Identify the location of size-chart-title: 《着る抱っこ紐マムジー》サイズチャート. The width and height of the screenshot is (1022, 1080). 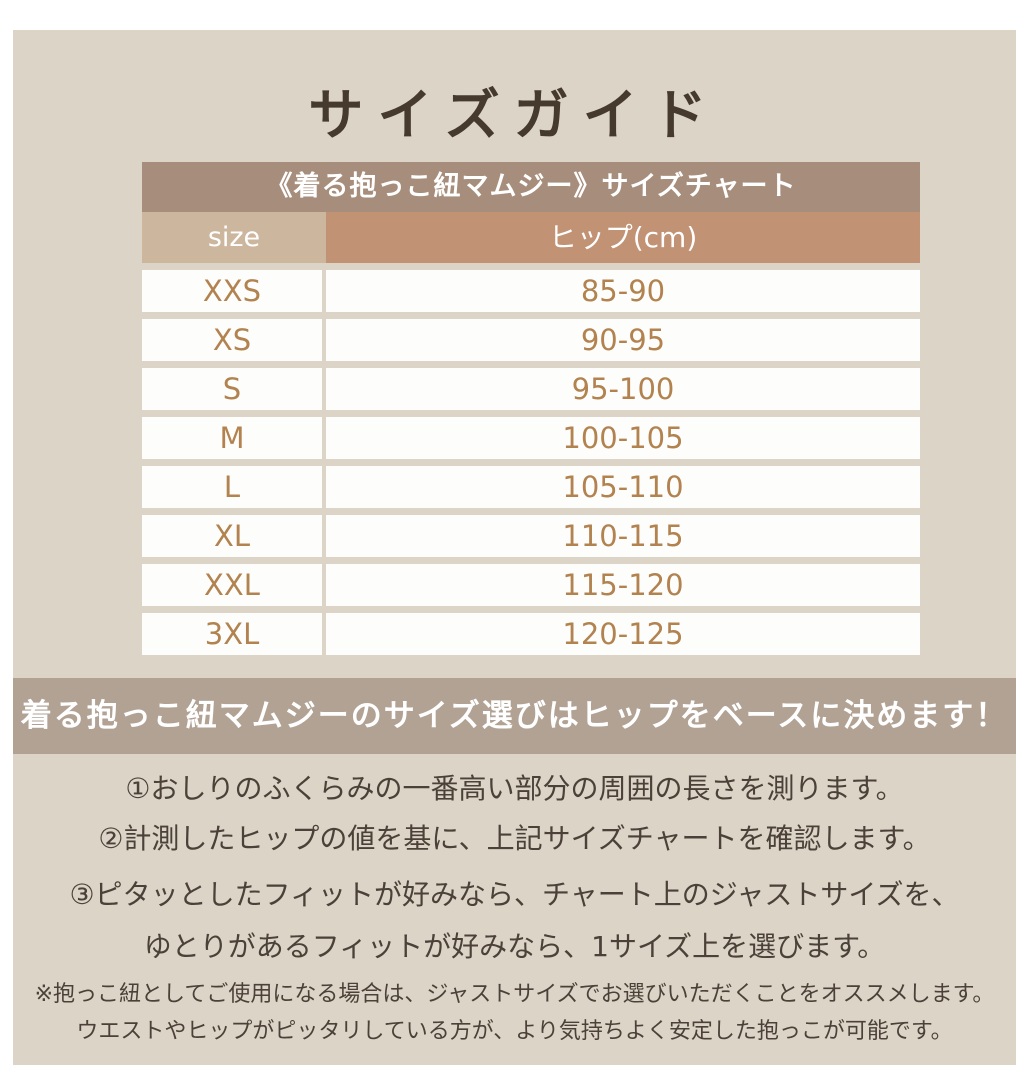
(531, 187).